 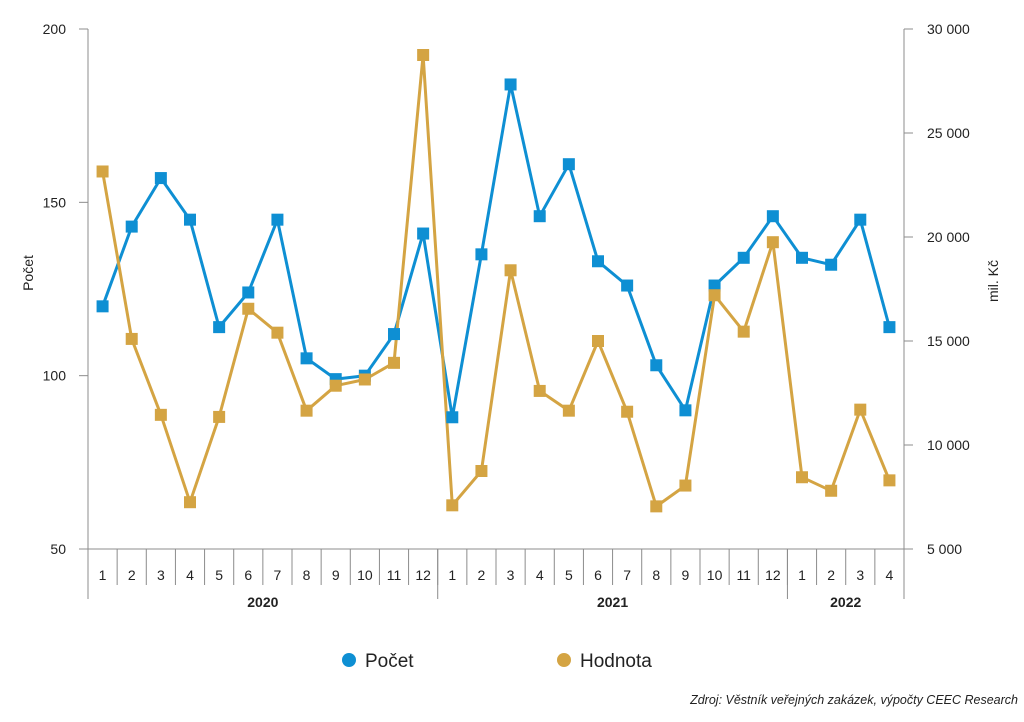 I want to click on year-label: 2021, so click(x=612, y=602).